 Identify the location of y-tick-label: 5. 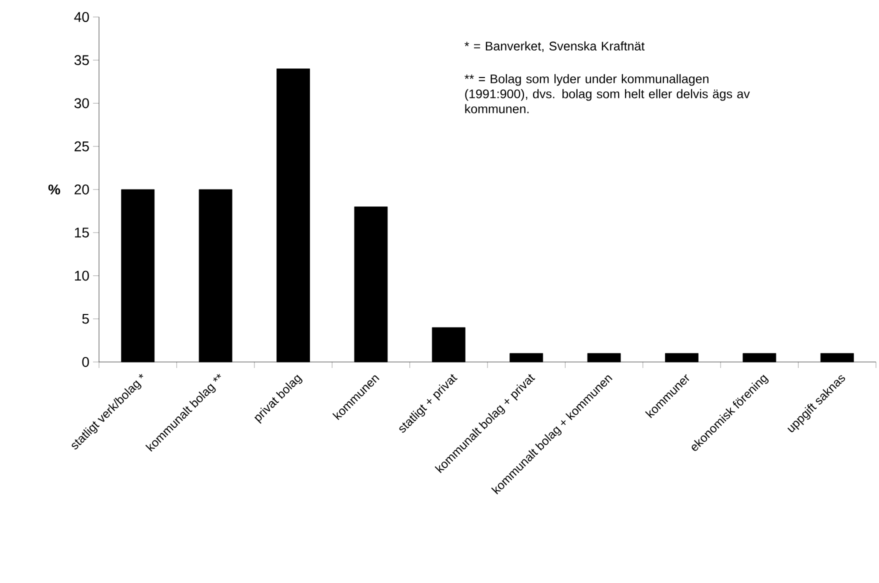
(85, 319).